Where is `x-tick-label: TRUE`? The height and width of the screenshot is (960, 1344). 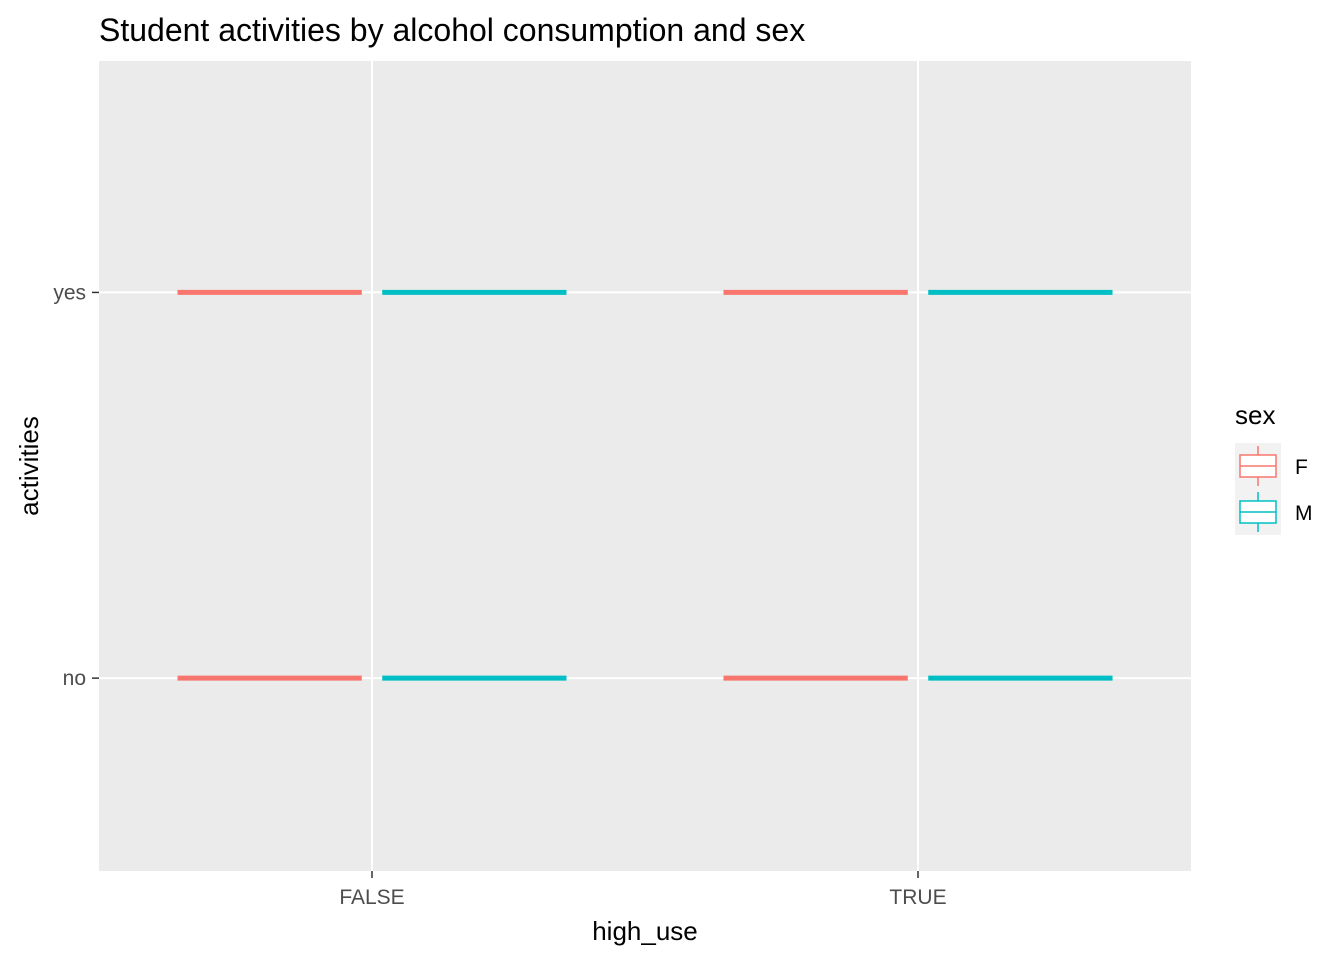
x-tick-label: TRUE is located at coordinates (917, 897).